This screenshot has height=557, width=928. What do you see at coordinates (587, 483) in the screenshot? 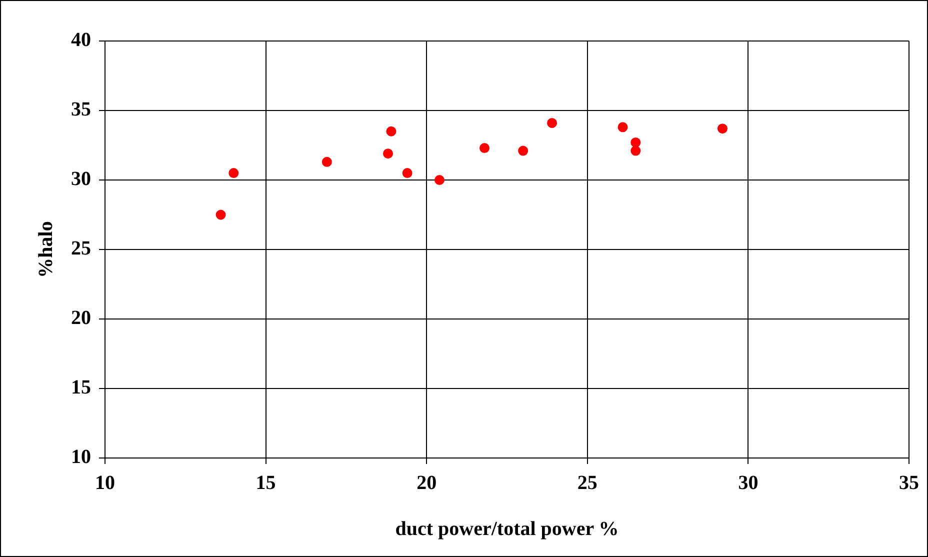
I see `x-tick-label: 25` at bounding box center [587, 483].